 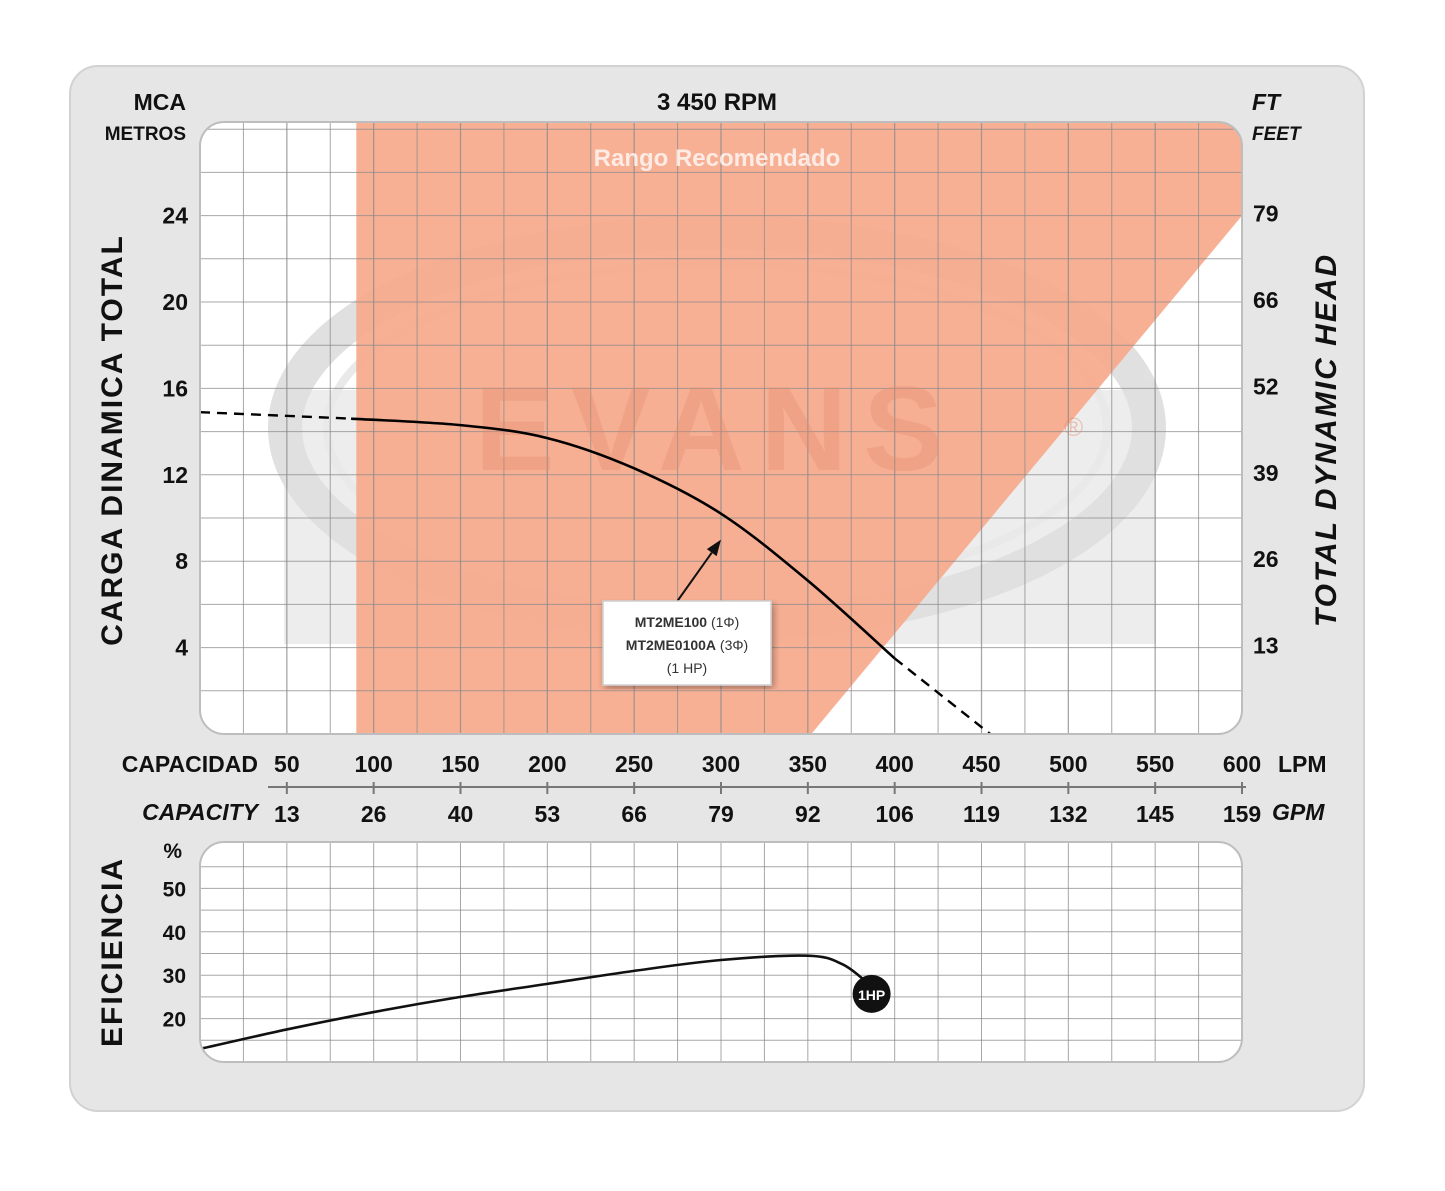 I want to click on left-axis-tick-label: 16, so click(x=175, y=388).